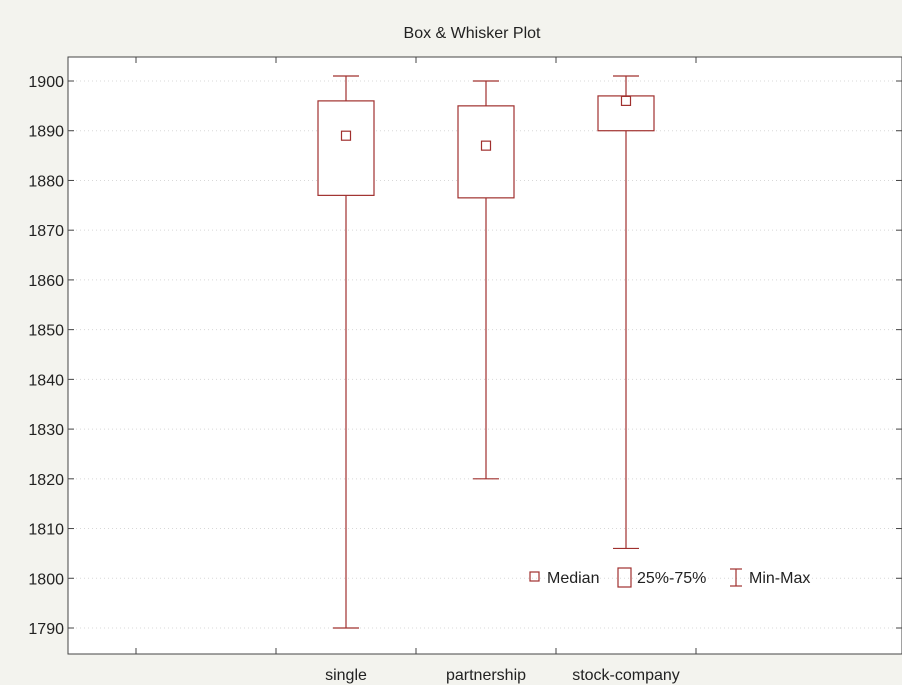 This screenshot has height=685, width=902. I want to click on y-tick-label: 1850, so click(46, 331).